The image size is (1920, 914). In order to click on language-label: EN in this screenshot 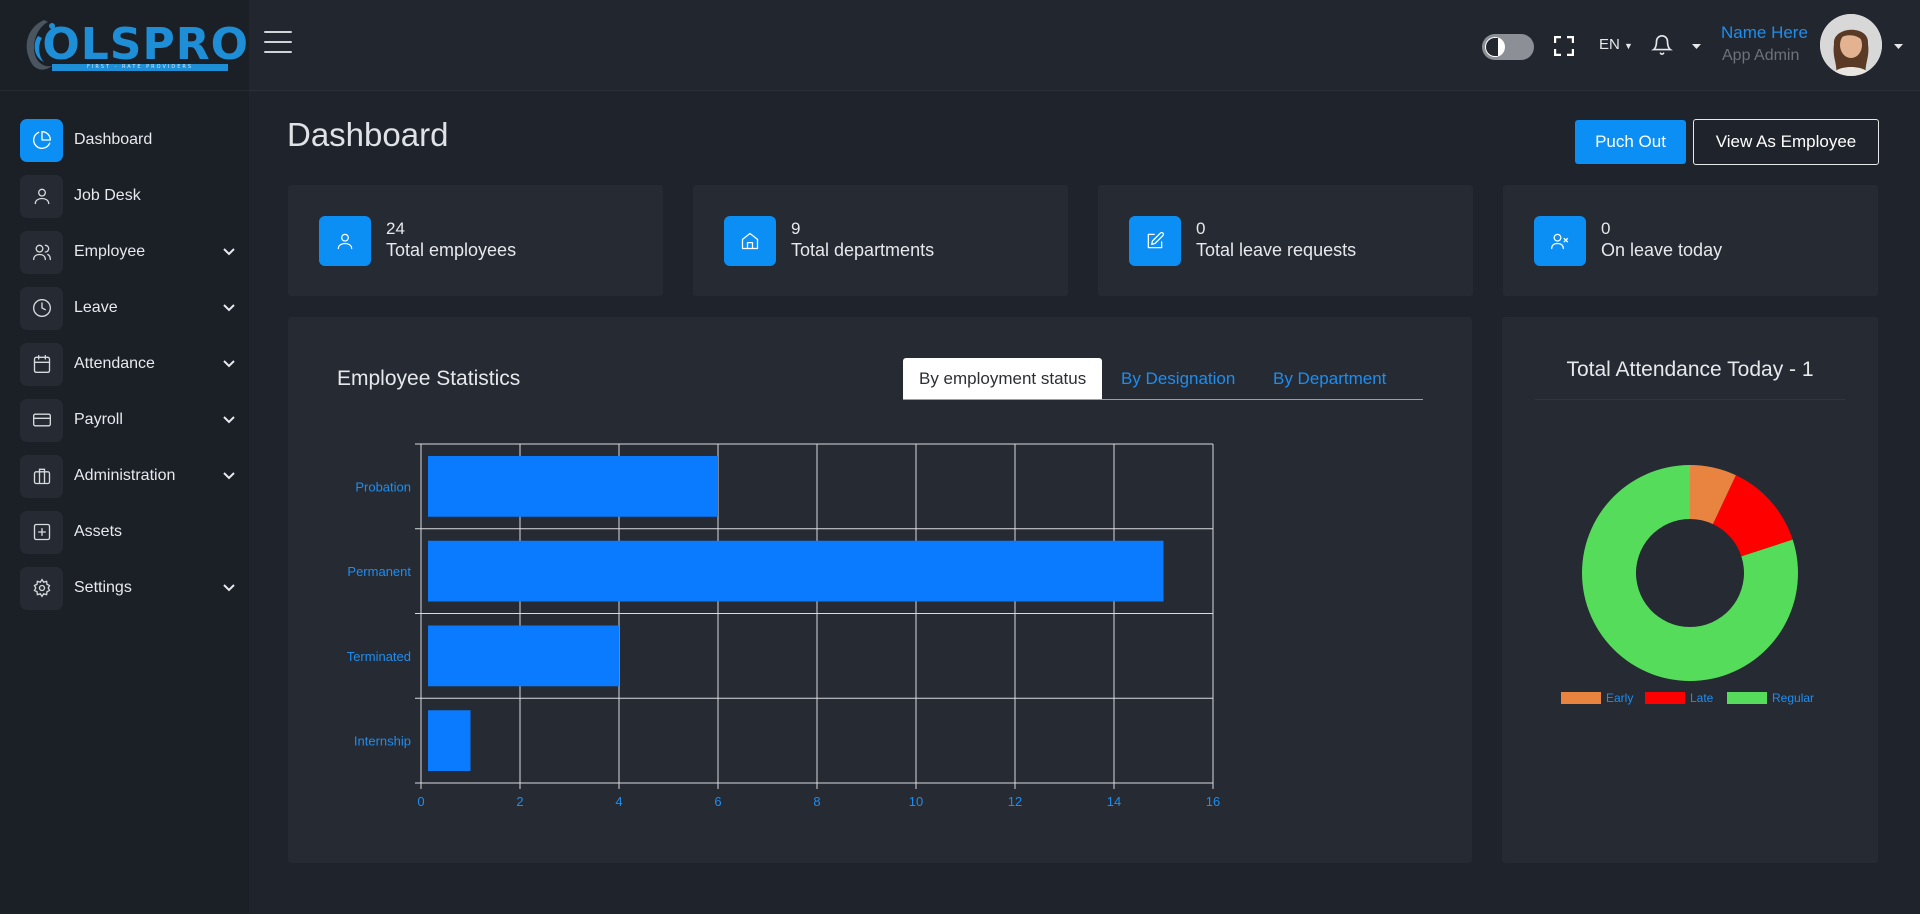, I will do `click(1609, 44)`.